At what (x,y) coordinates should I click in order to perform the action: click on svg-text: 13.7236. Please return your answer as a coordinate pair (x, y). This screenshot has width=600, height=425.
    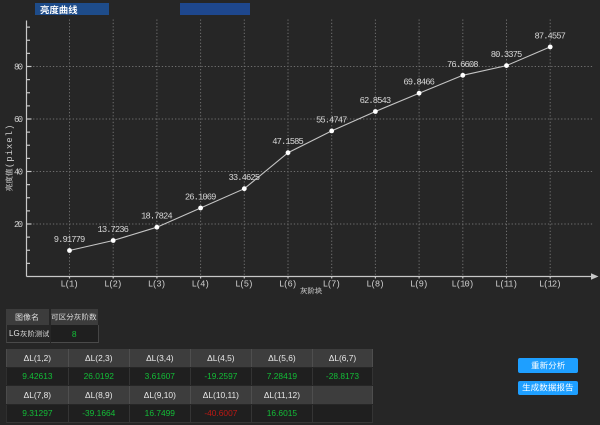
    Looking at the image, I should click on (113, 230).